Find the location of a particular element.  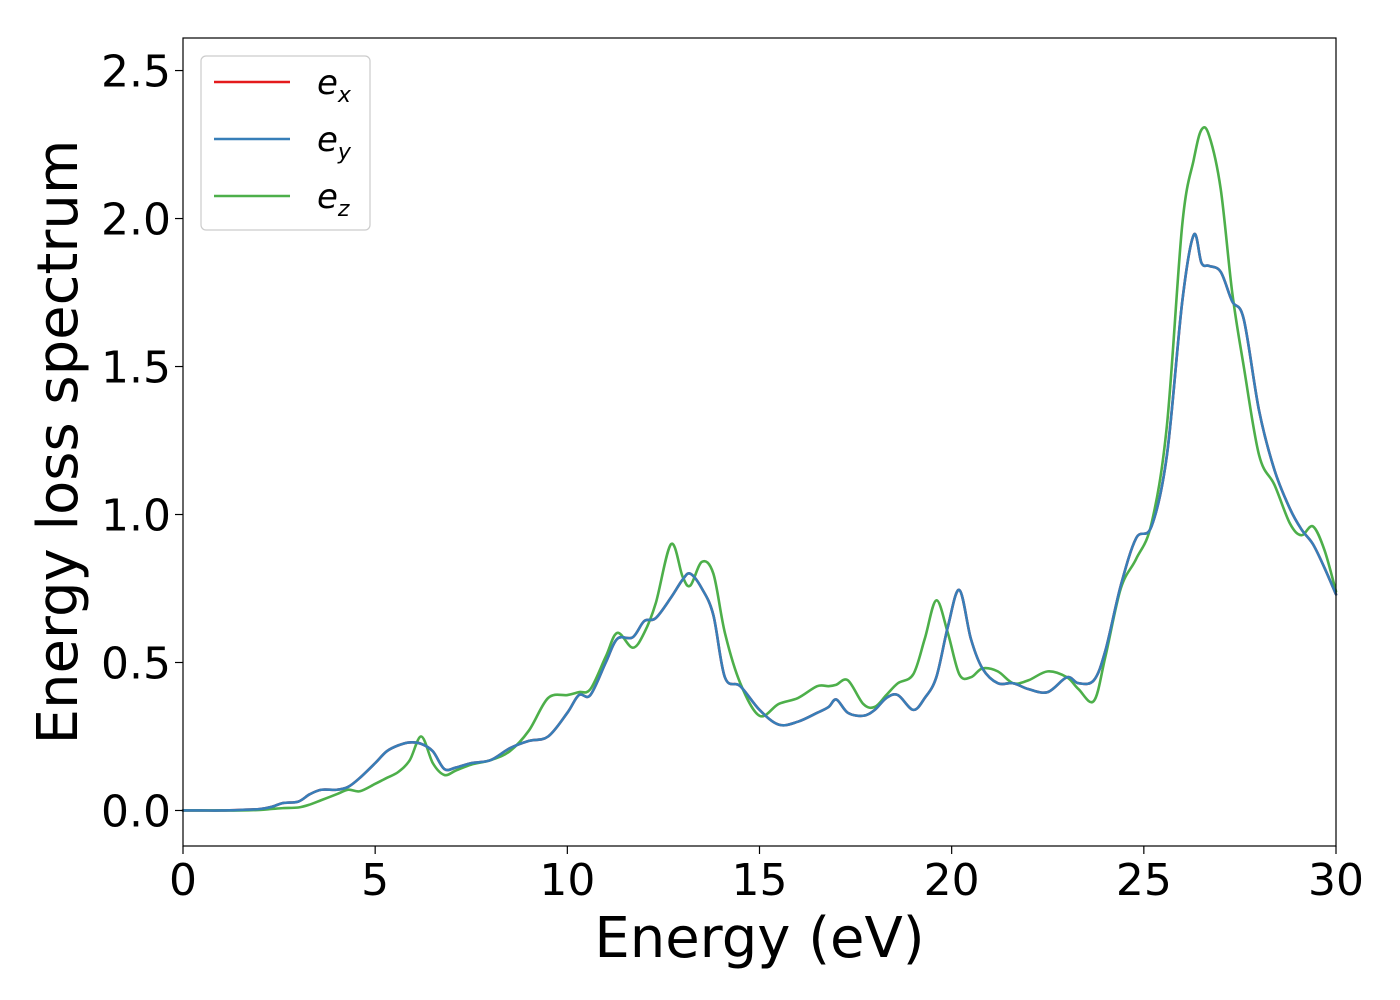

y-tick-label: 0.5 is located at coordinates (136, 663).